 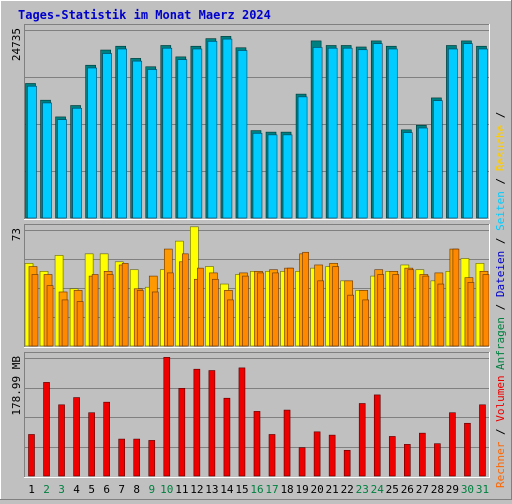 What do you see at coordinates (500, 274) in the screenshot?
I see `legend-entry: Dateien` at bounding box center [500, 274].